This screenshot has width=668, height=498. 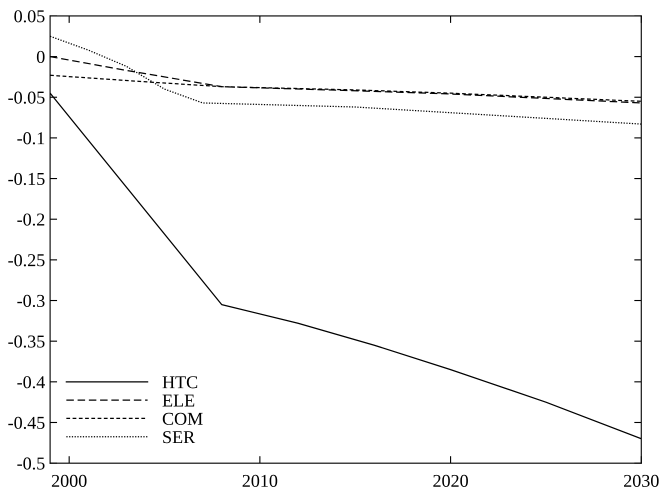 What do you see at coordinates (641, 480) in the screenshot?
I see `x-tick-label: 2030` at bounding box center [641, 480].